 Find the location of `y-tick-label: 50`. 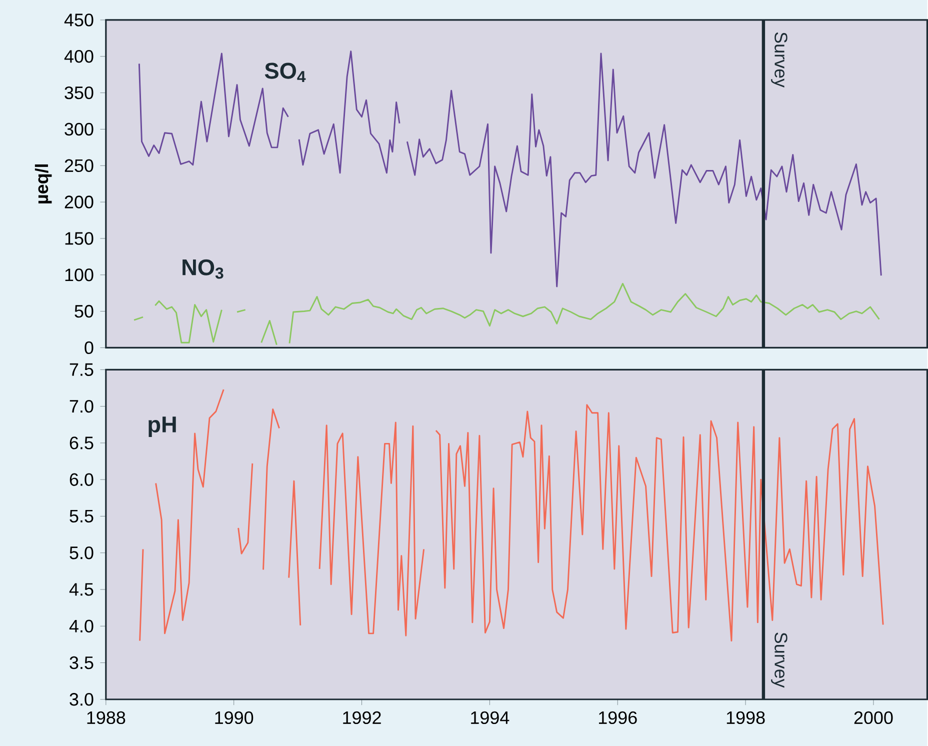

y-tick-label: 50 is located at coordinates (84, 311).